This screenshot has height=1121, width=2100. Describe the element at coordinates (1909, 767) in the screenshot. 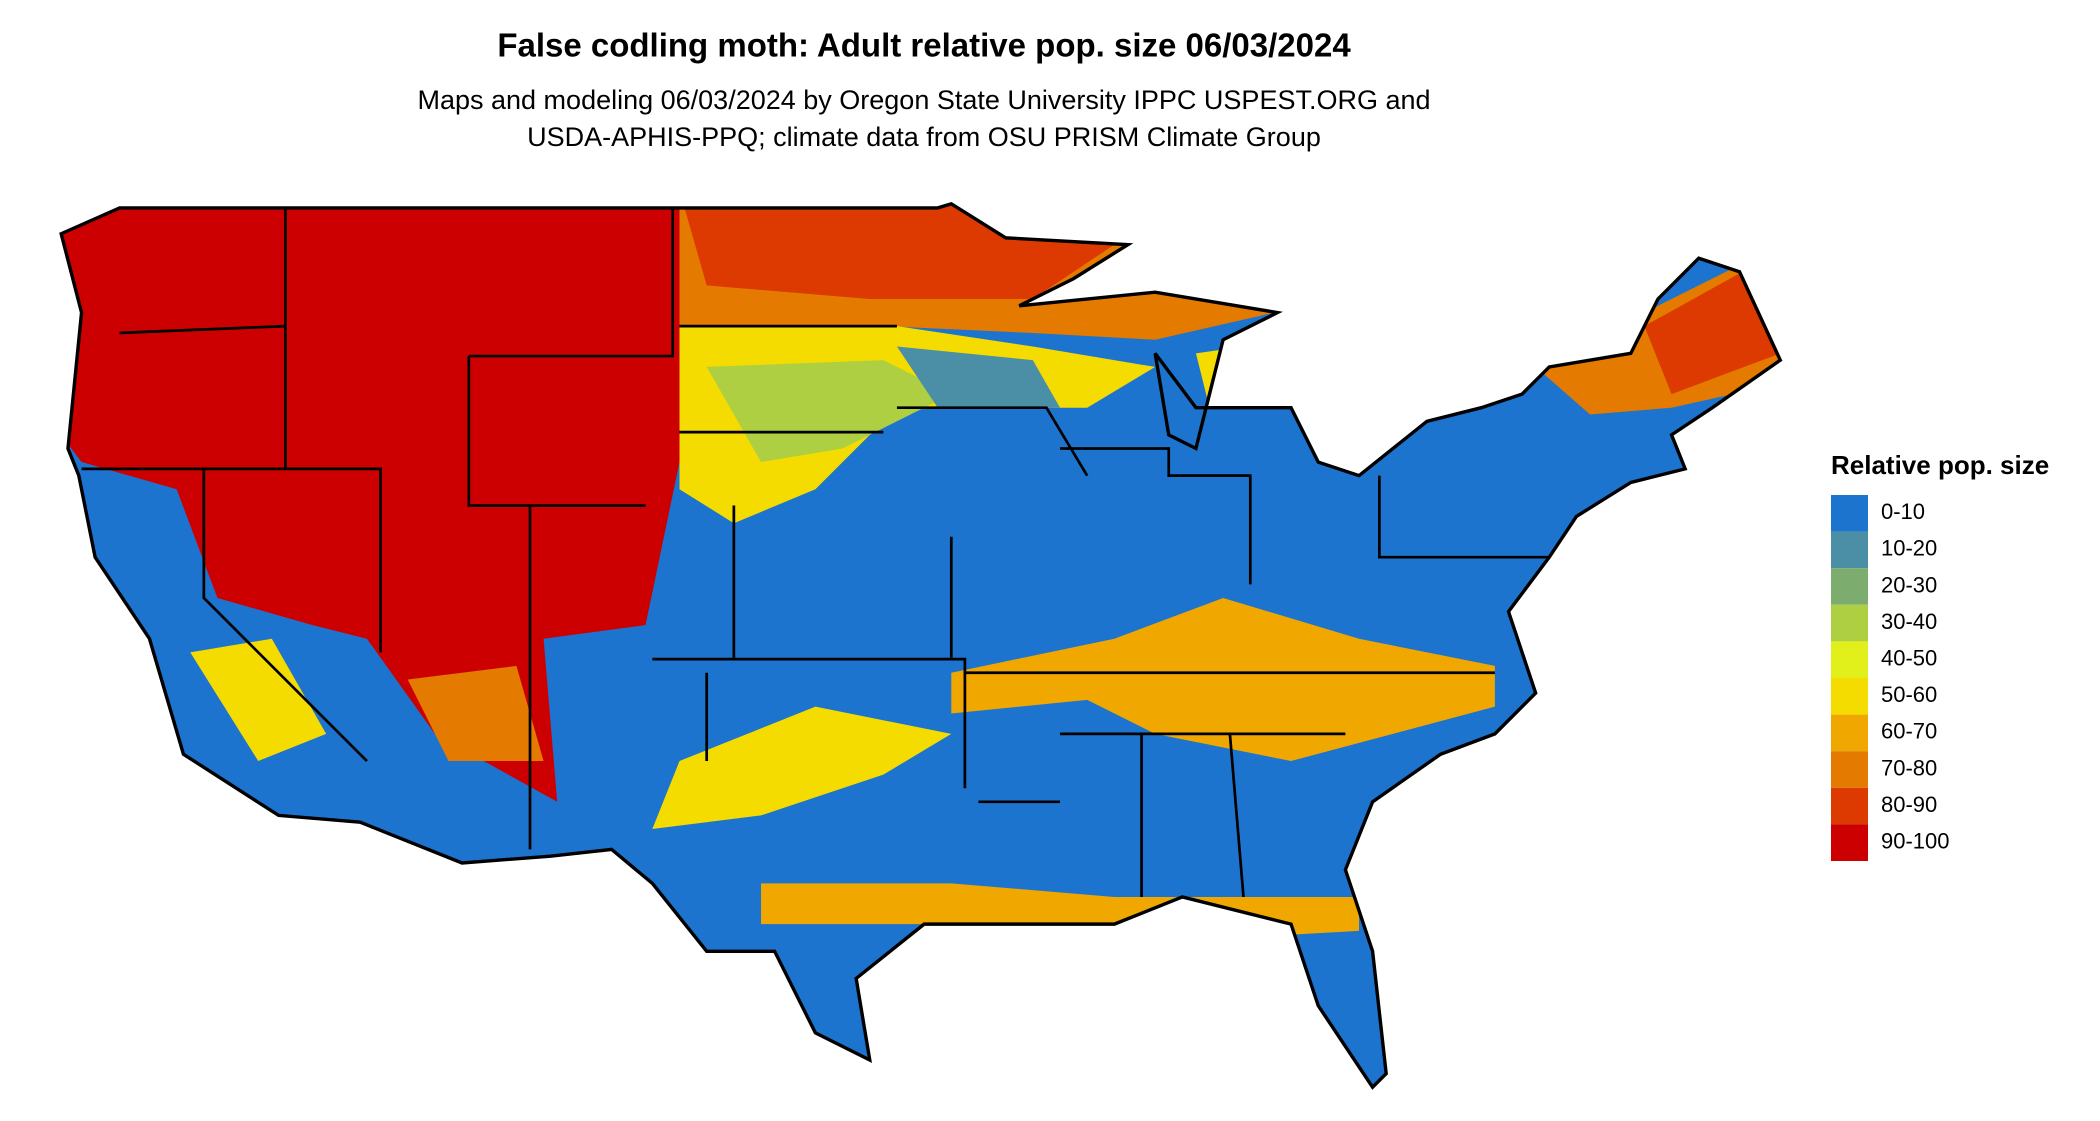

I see `legend-label: 70-80` at that location.